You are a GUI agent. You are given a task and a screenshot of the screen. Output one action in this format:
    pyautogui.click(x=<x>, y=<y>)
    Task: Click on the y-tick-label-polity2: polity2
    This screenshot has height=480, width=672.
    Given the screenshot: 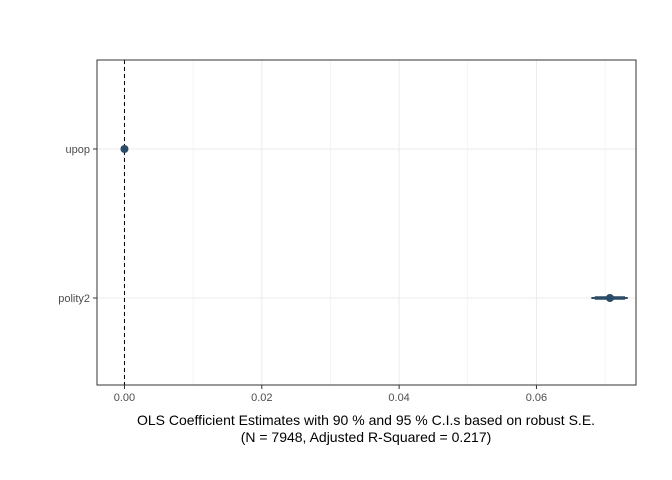 What is the action you would take?
    pyautogui.click(x=74, y=299)
    